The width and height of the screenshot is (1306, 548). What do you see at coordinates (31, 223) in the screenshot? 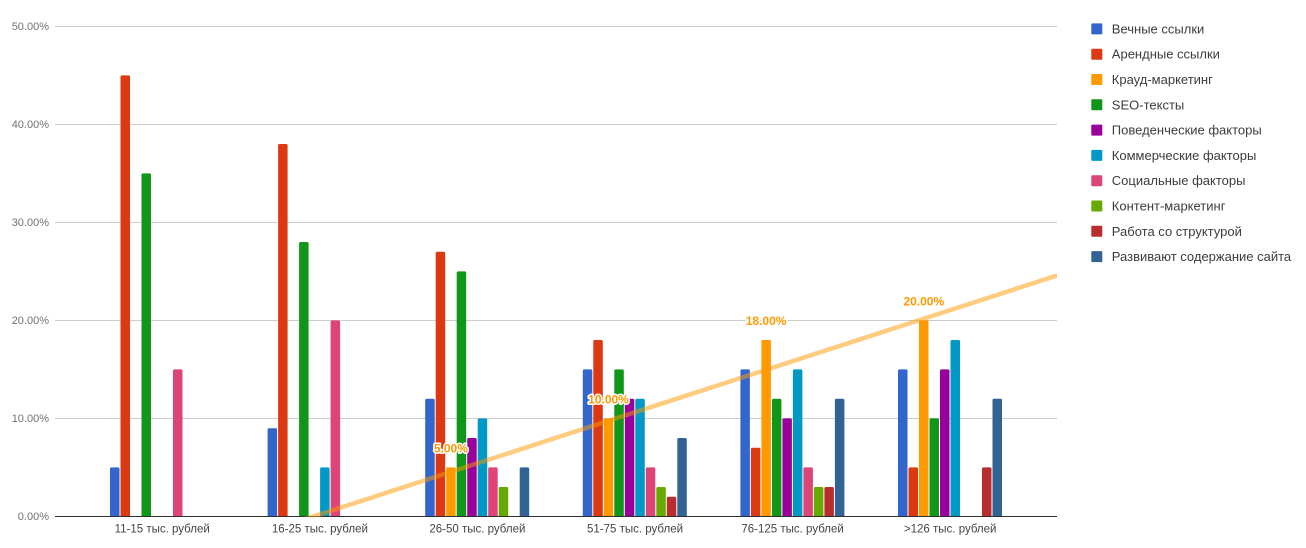
I see `svg-text: 30.00%` at bounding box center [31, 223].